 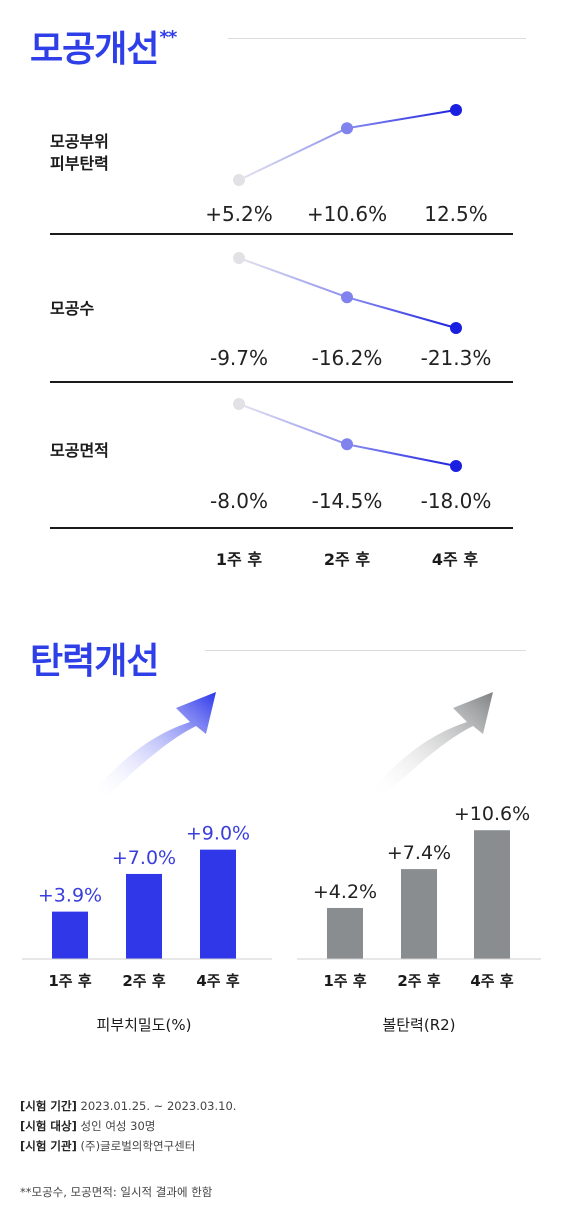 I want to click on value-label: +10.6%, so click(x=347, y=214).